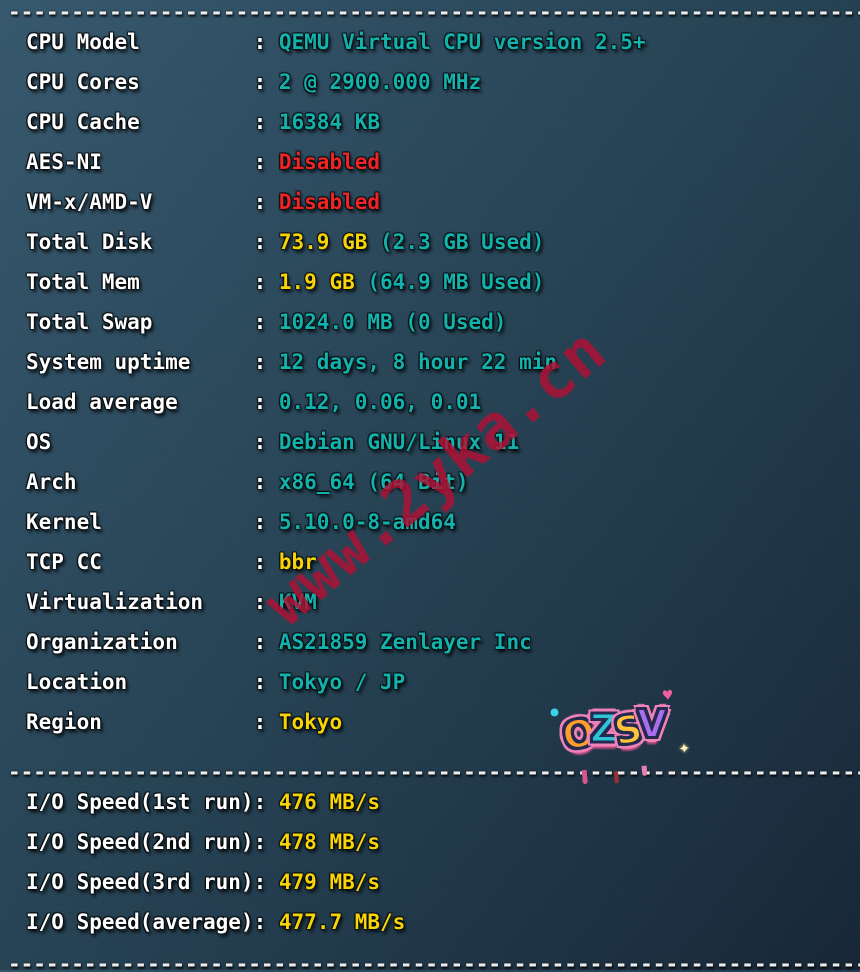  I want to click on ozsv-sticker: ♥ ✦ OZSV, so click(620, 736).